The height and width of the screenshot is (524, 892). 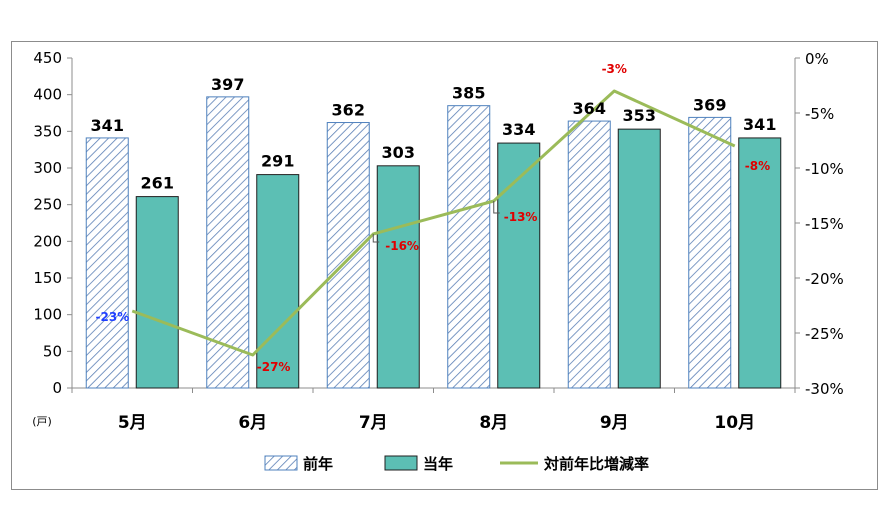 What do you see at coordinates (759, 124) in the screenshot?
I see `bar-current-year-label: 341` at bounding box center [759, 124].